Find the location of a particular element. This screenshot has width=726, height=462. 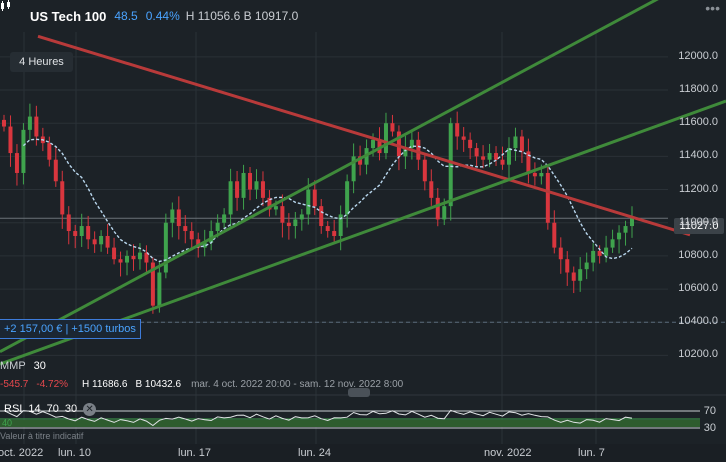

y-tick-label: 11600.0 is located at coordinates (698, 122).